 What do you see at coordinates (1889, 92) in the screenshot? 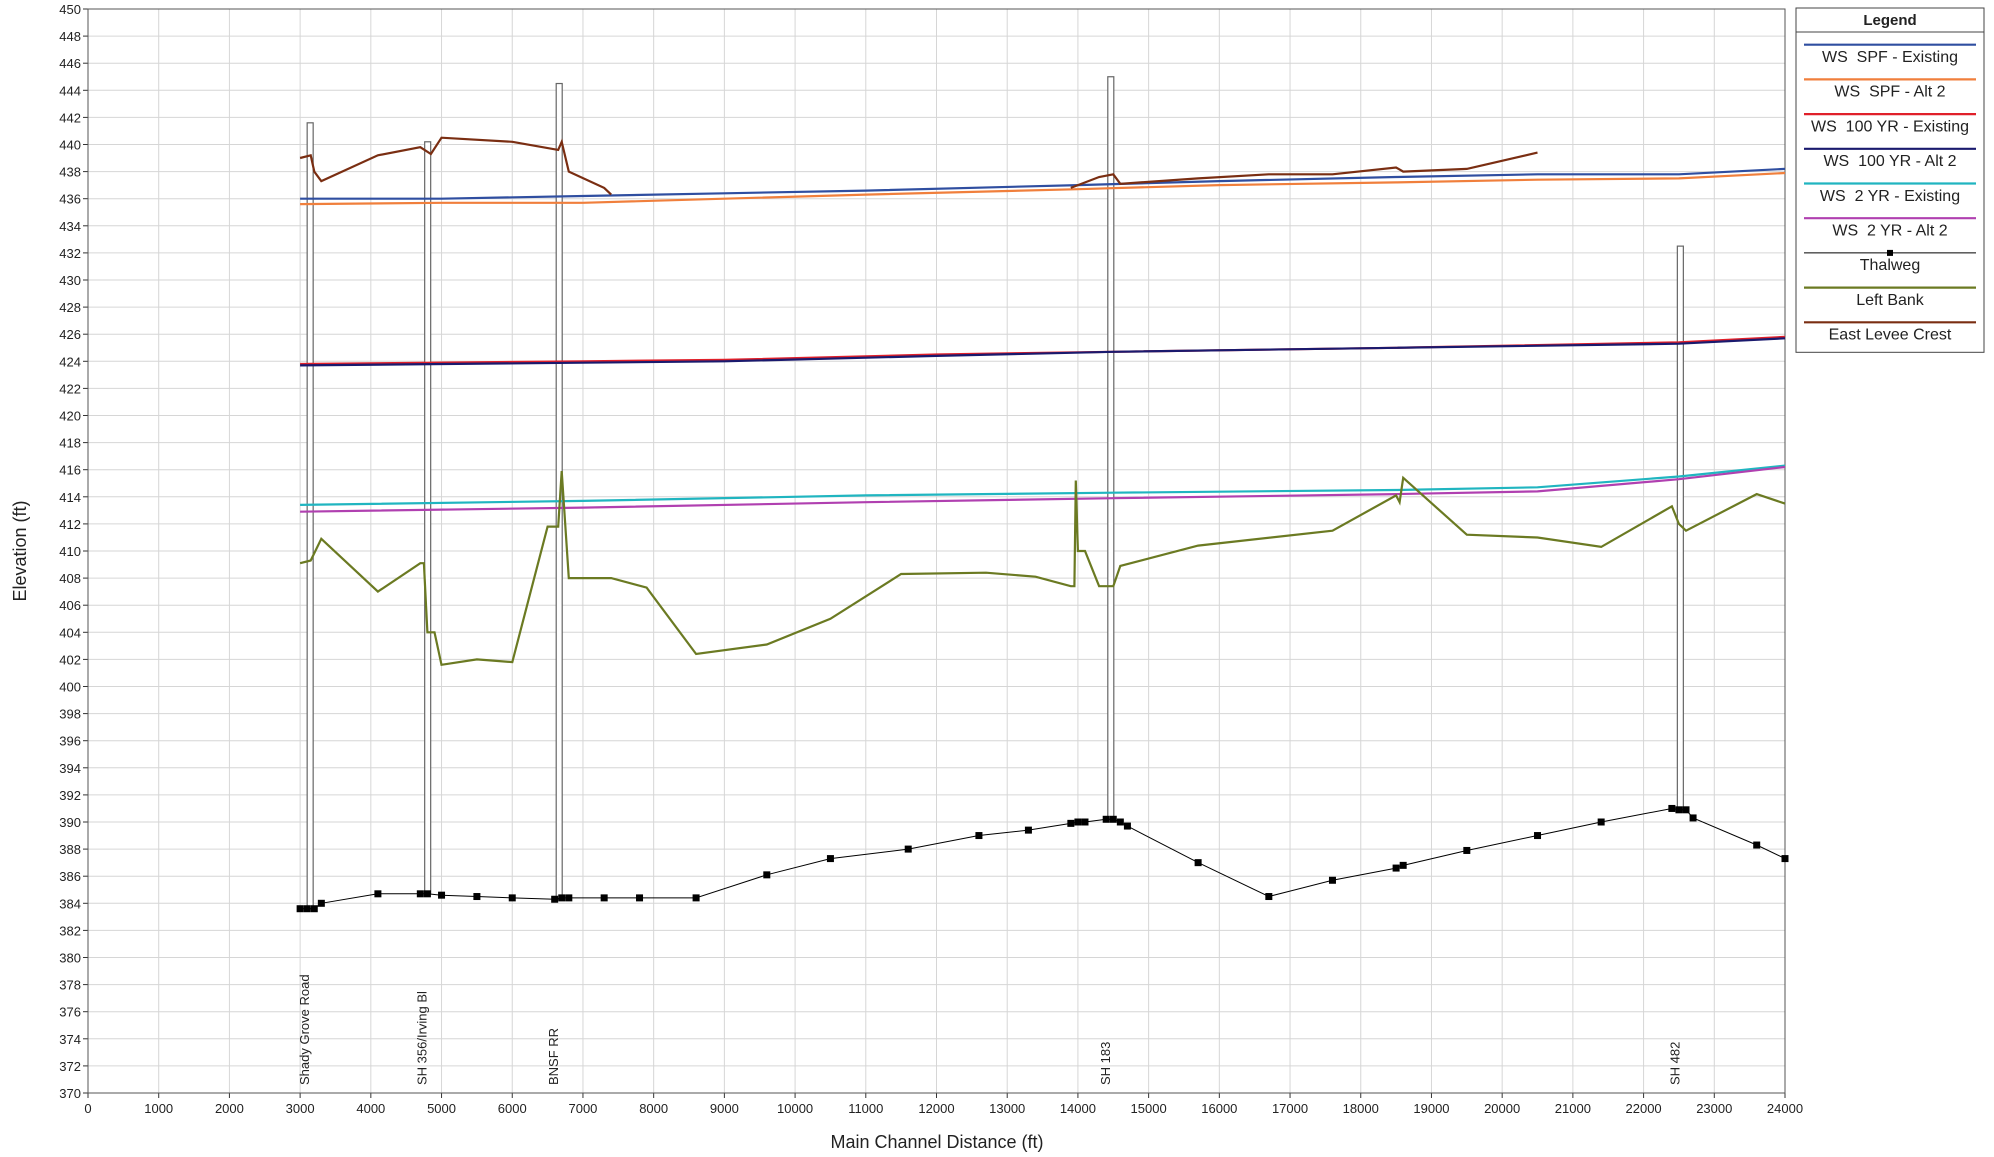
I see `legend-label: WS SPF - Alt 2` at bounding box center [1889, 92].